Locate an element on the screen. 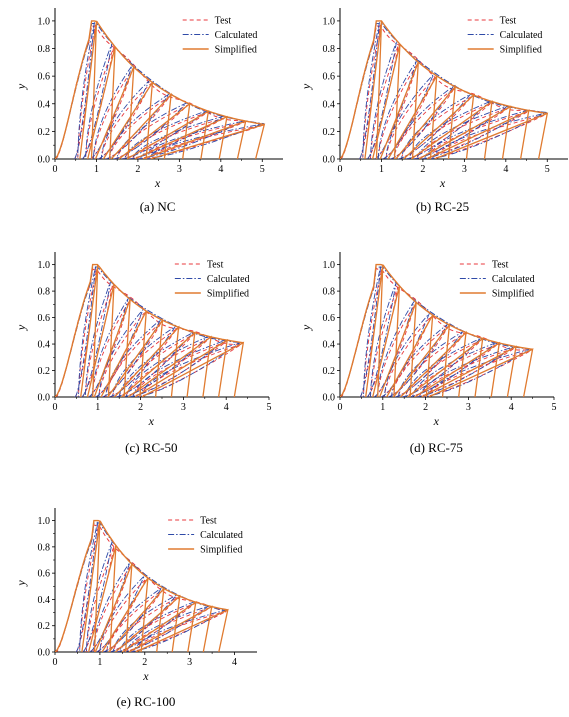  legend-label: Simplified is located at coordinates (521, 50).